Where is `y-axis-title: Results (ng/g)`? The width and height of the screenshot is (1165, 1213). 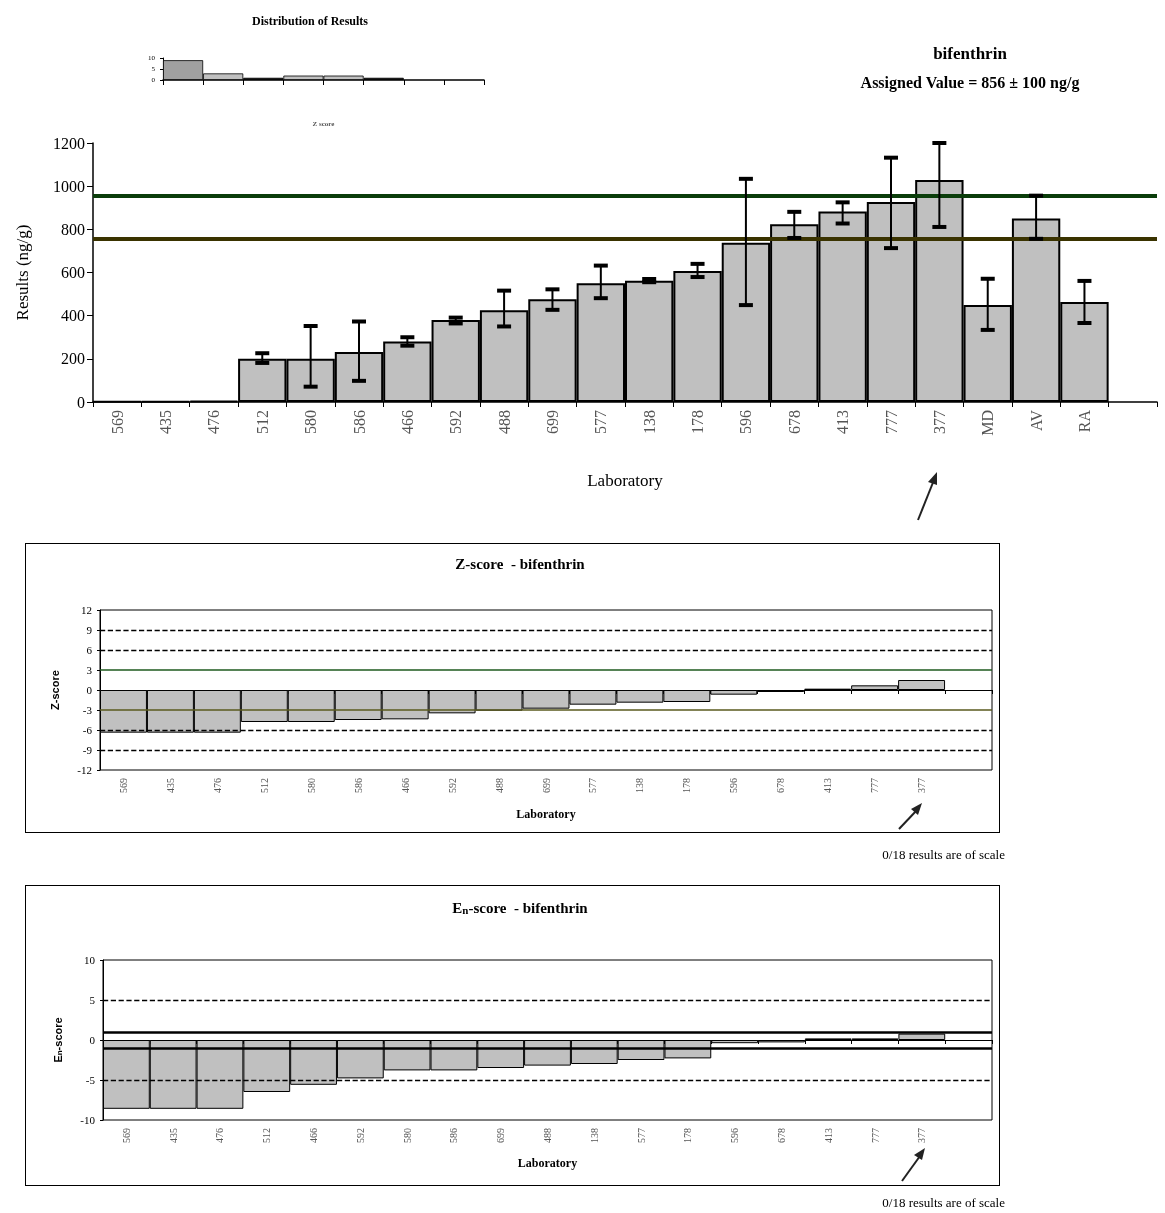 y-axis-title: Results (ng/g) is located at coordinates (22, 272).